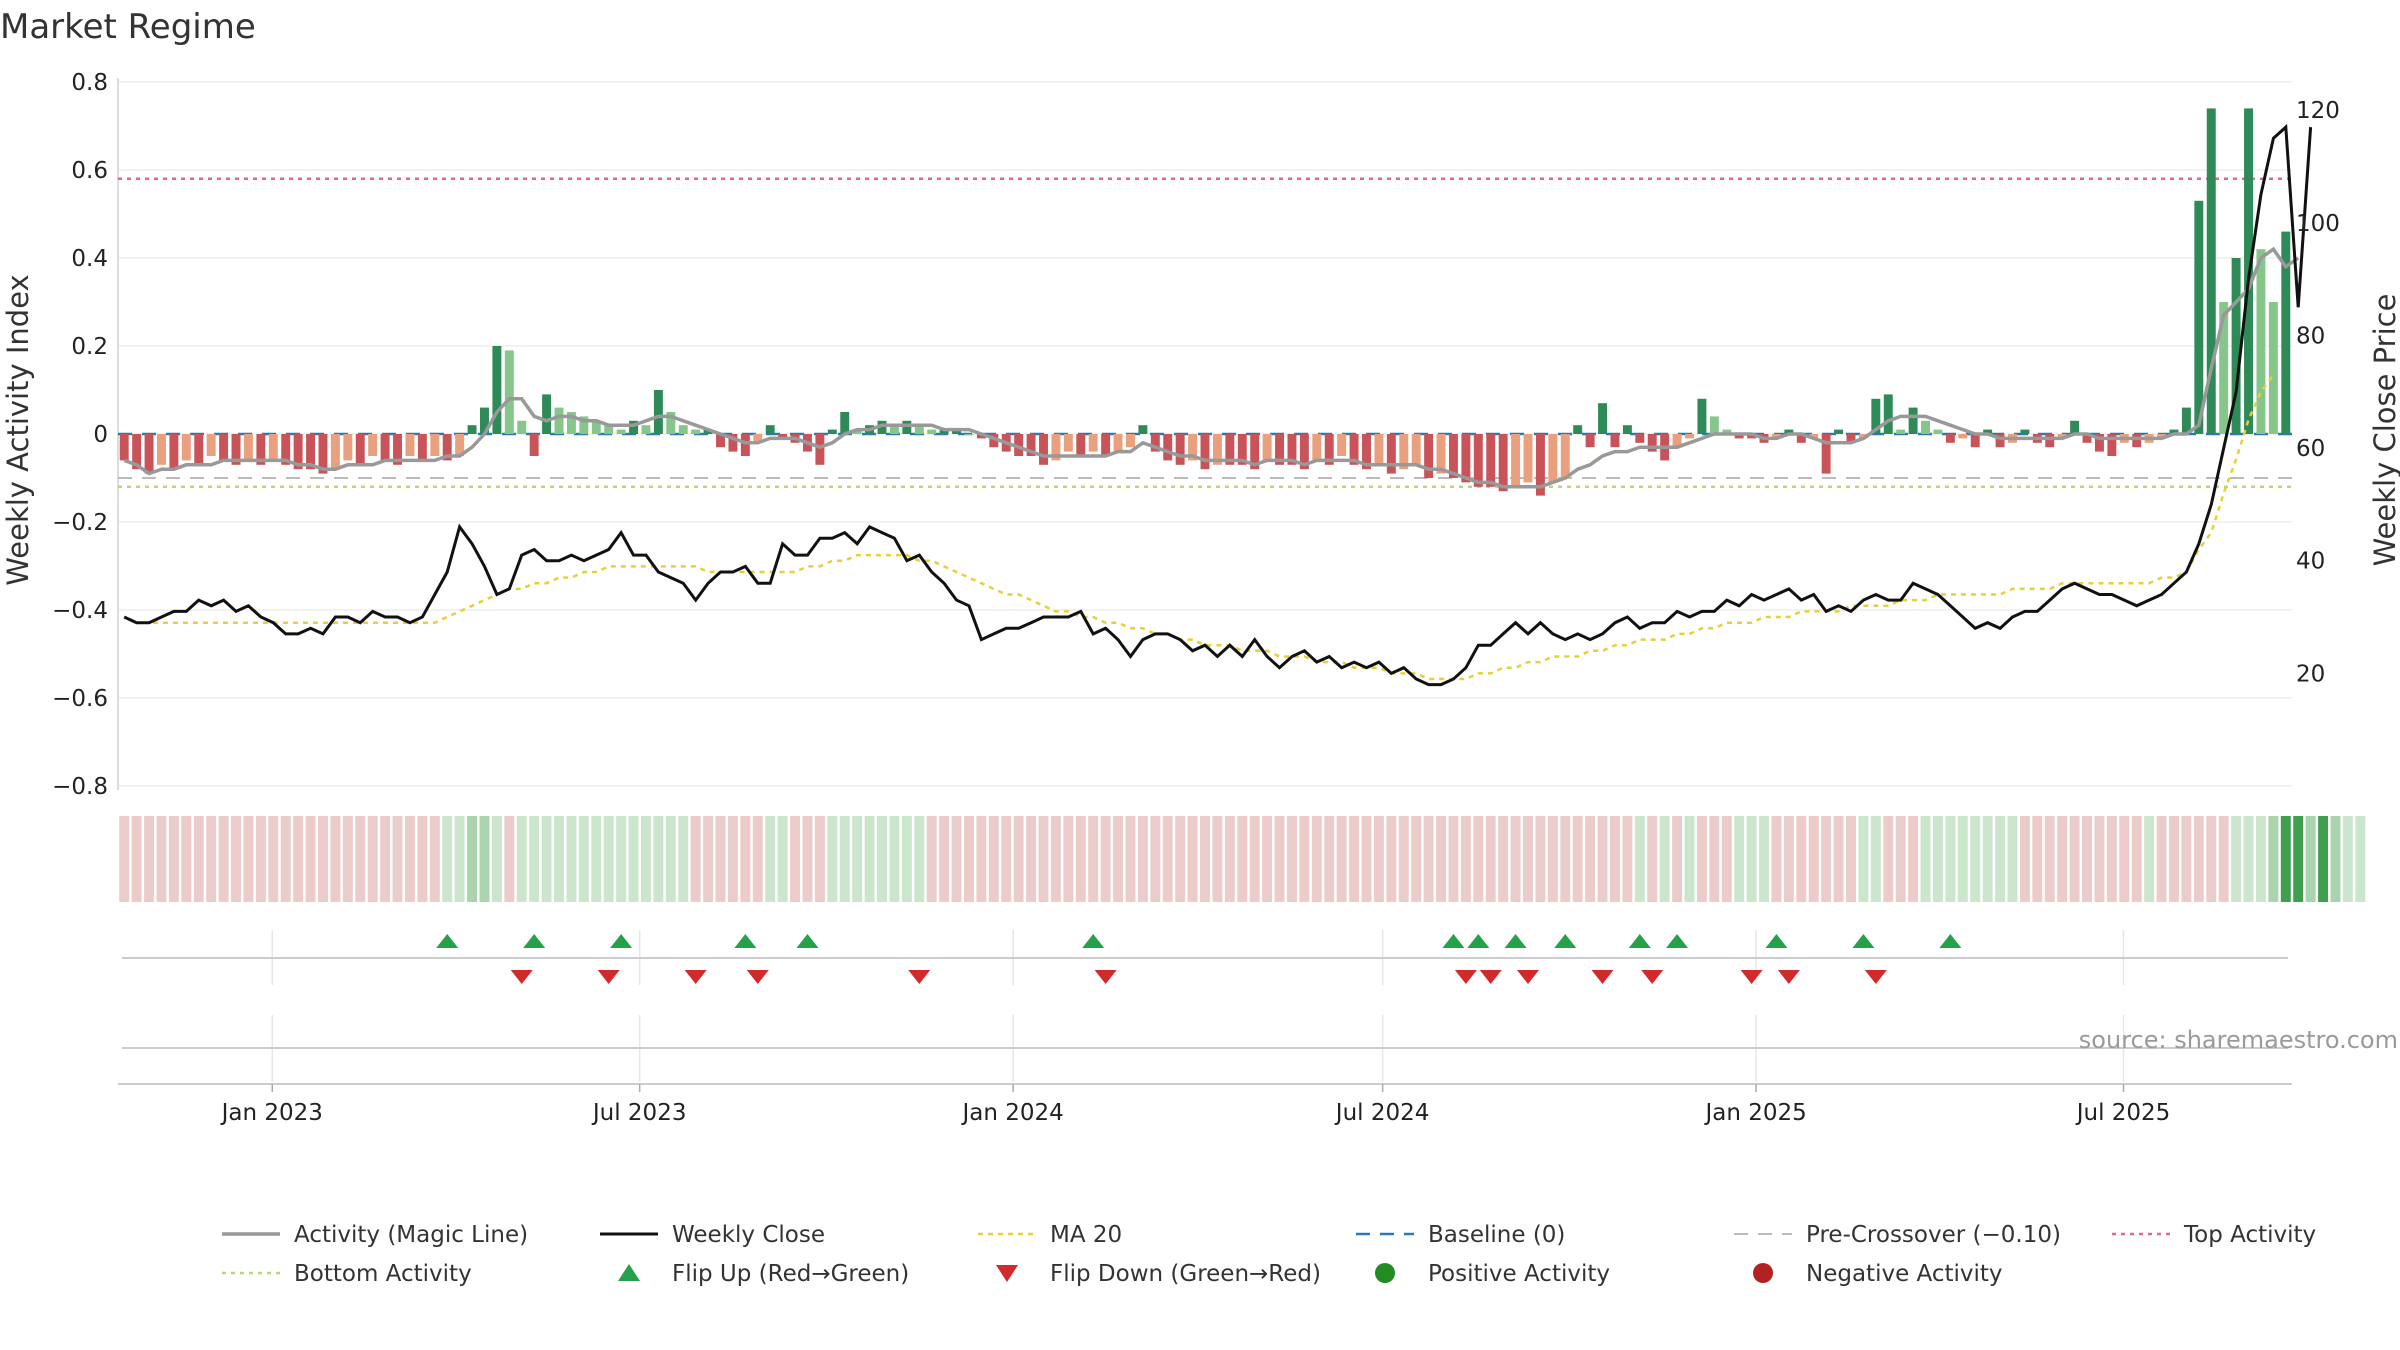 This screenshot has height=1350, width=2400. I want to click on legend-label: Weekly Close, so click(748, 1235).